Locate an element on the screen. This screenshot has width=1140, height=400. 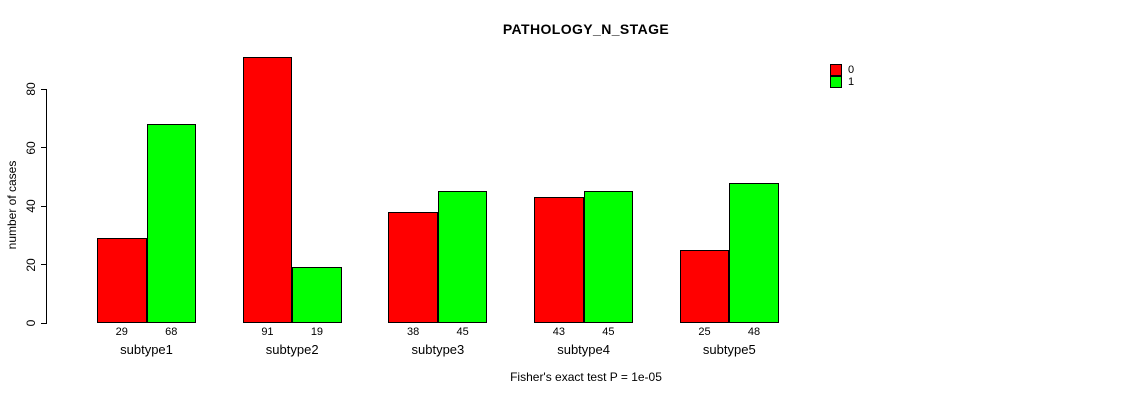
bar-value-subtype4-series-0: 43 is located at coordinates (558, 332).